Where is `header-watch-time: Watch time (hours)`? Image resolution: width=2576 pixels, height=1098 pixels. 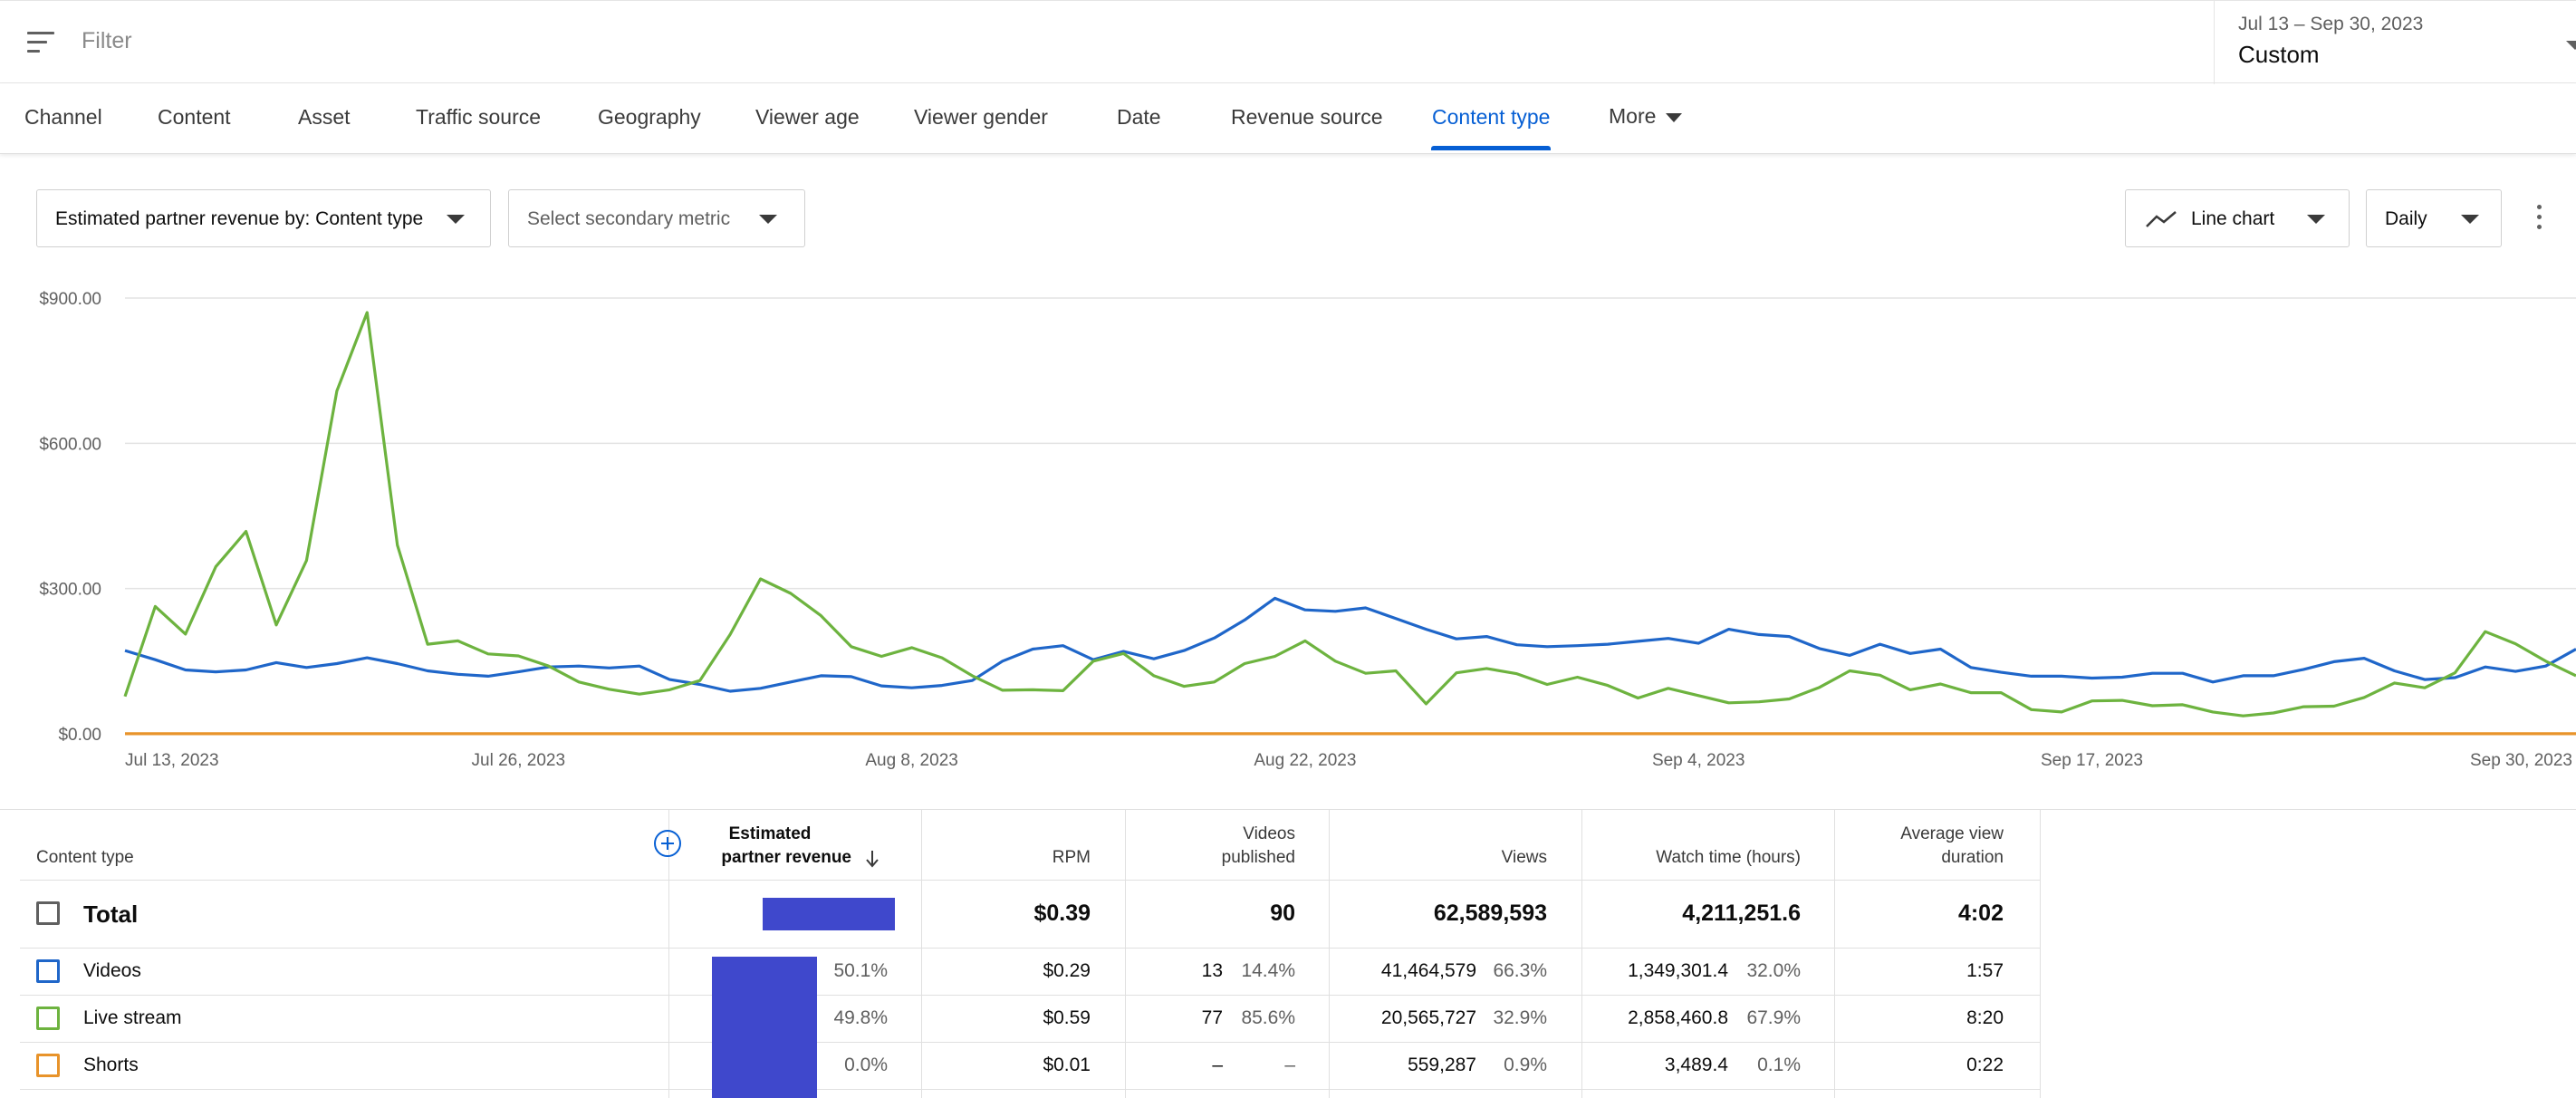
header-watch-time: Watch time (hours) is located at coordinates (1728, 857).